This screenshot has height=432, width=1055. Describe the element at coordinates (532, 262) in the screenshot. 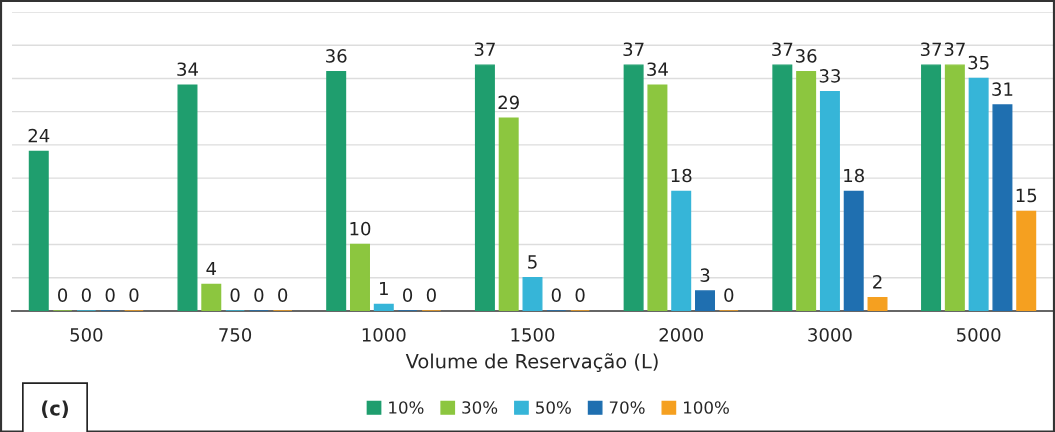

I see `data-label: 5` at that location.